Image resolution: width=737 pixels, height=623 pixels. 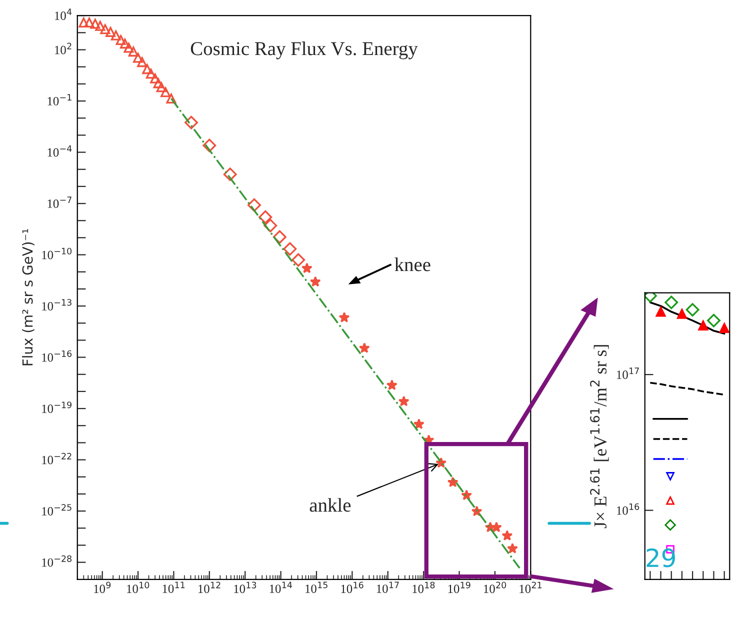 What do you see at coordinates (60, 100) in the screenshot?
I see `y-tick-label: 10$^{−1}$` at bounding box center [60, 100].